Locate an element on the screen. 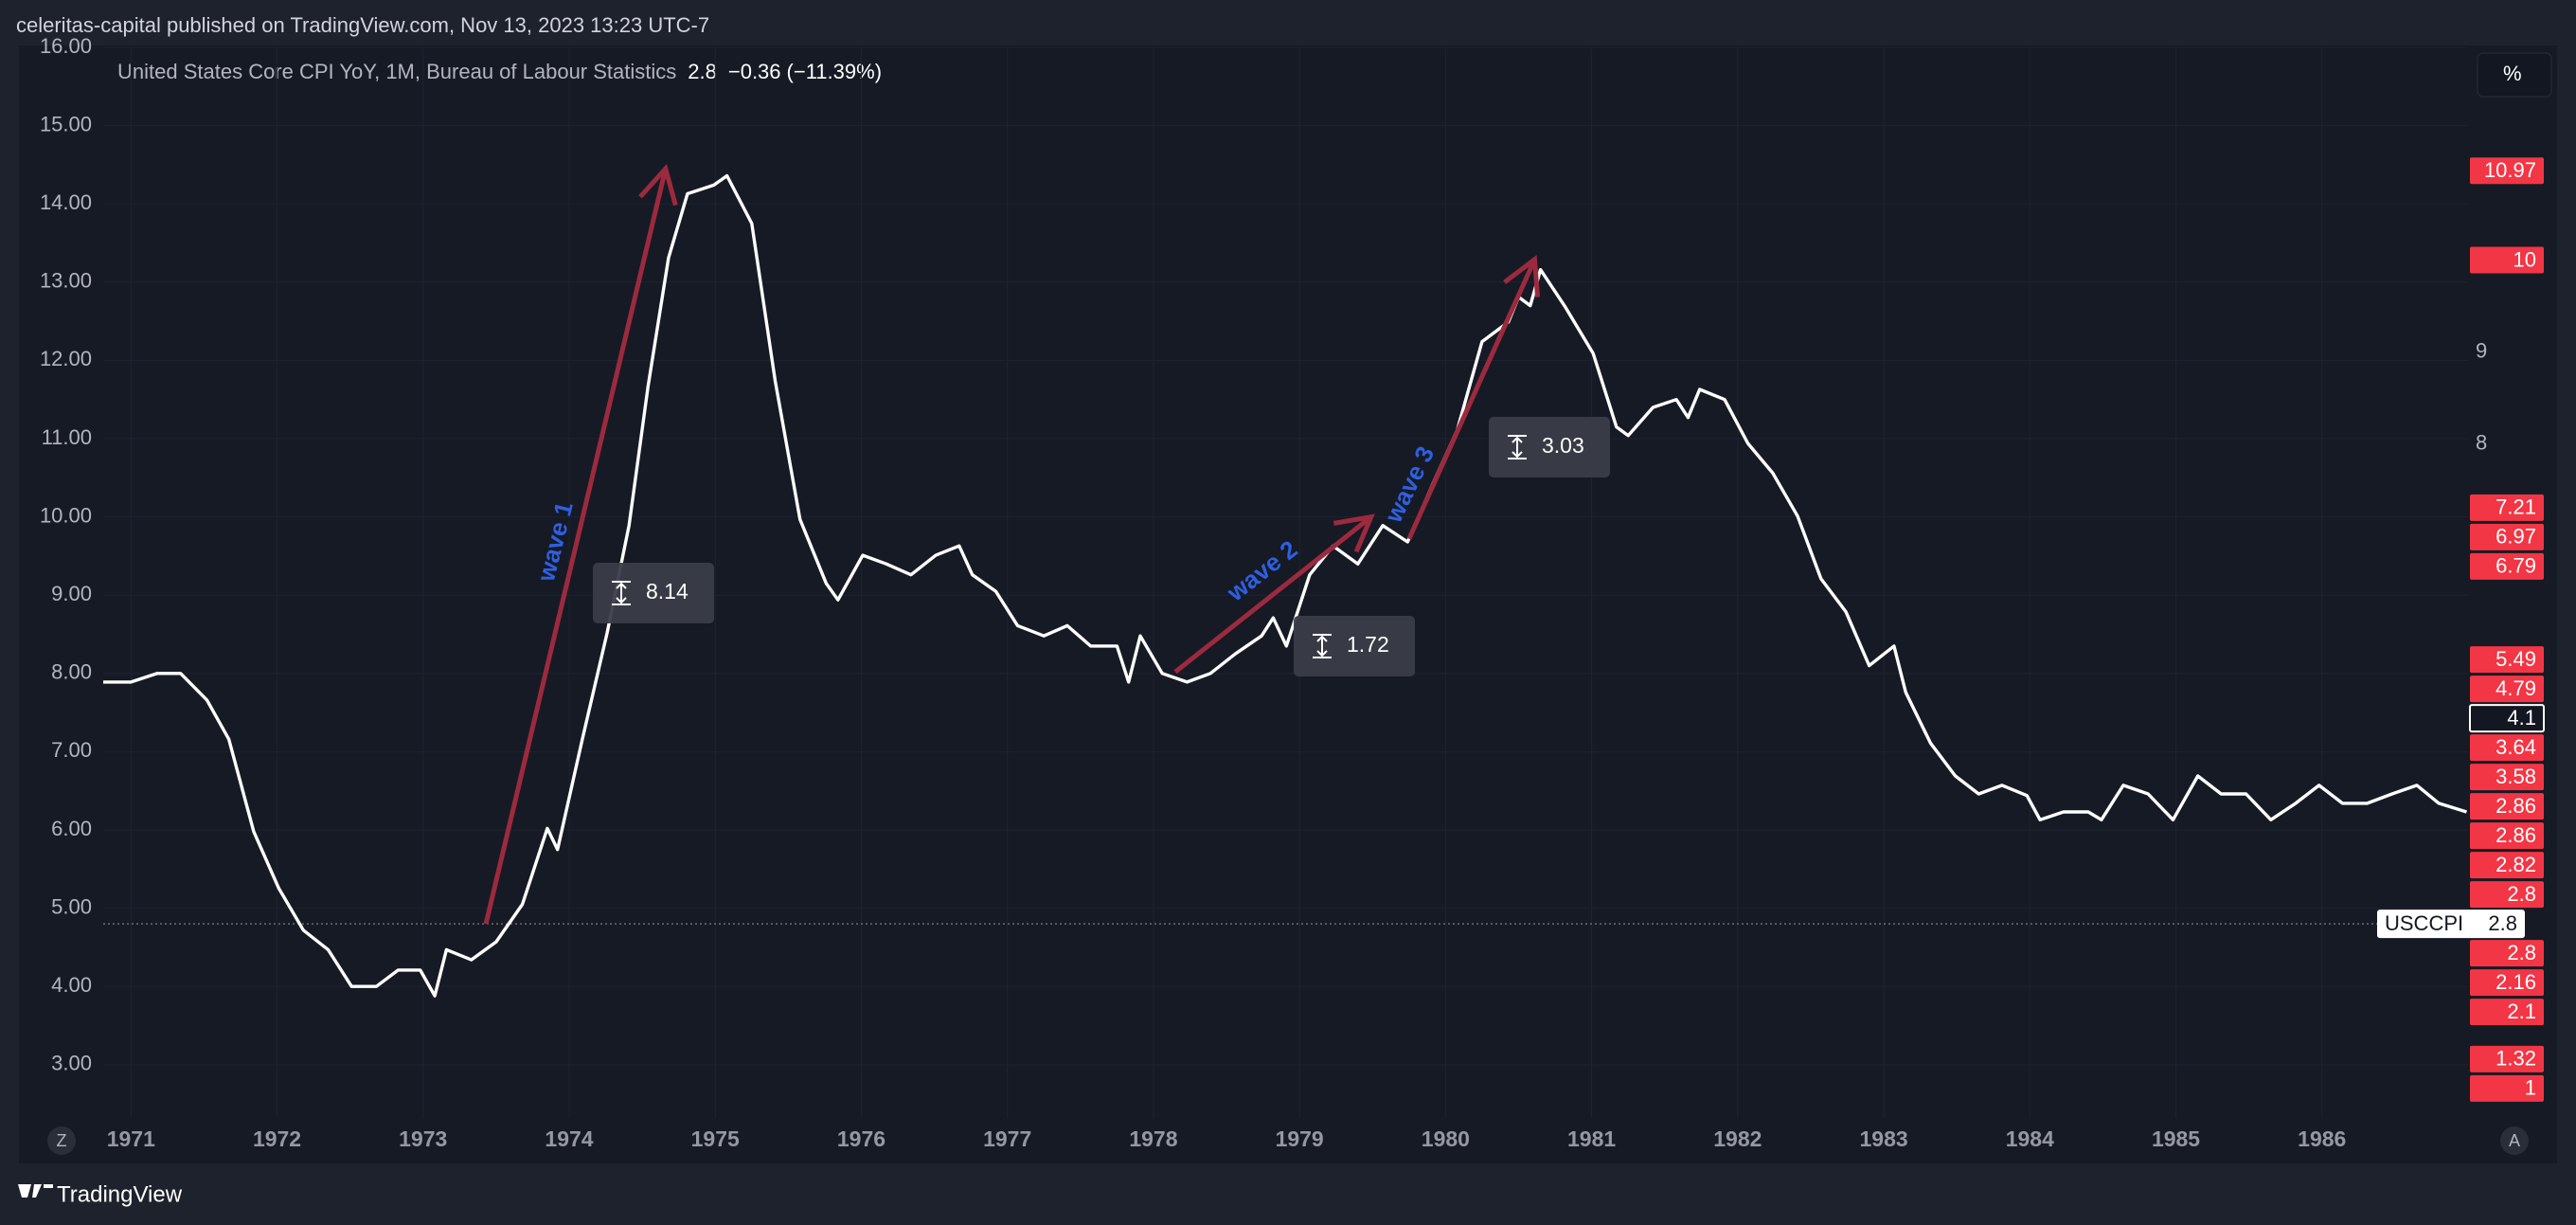 The width and height of the screenshot is (2576, 1225). price-tag-label: 2.82 is located at coordinates (2516, 864).